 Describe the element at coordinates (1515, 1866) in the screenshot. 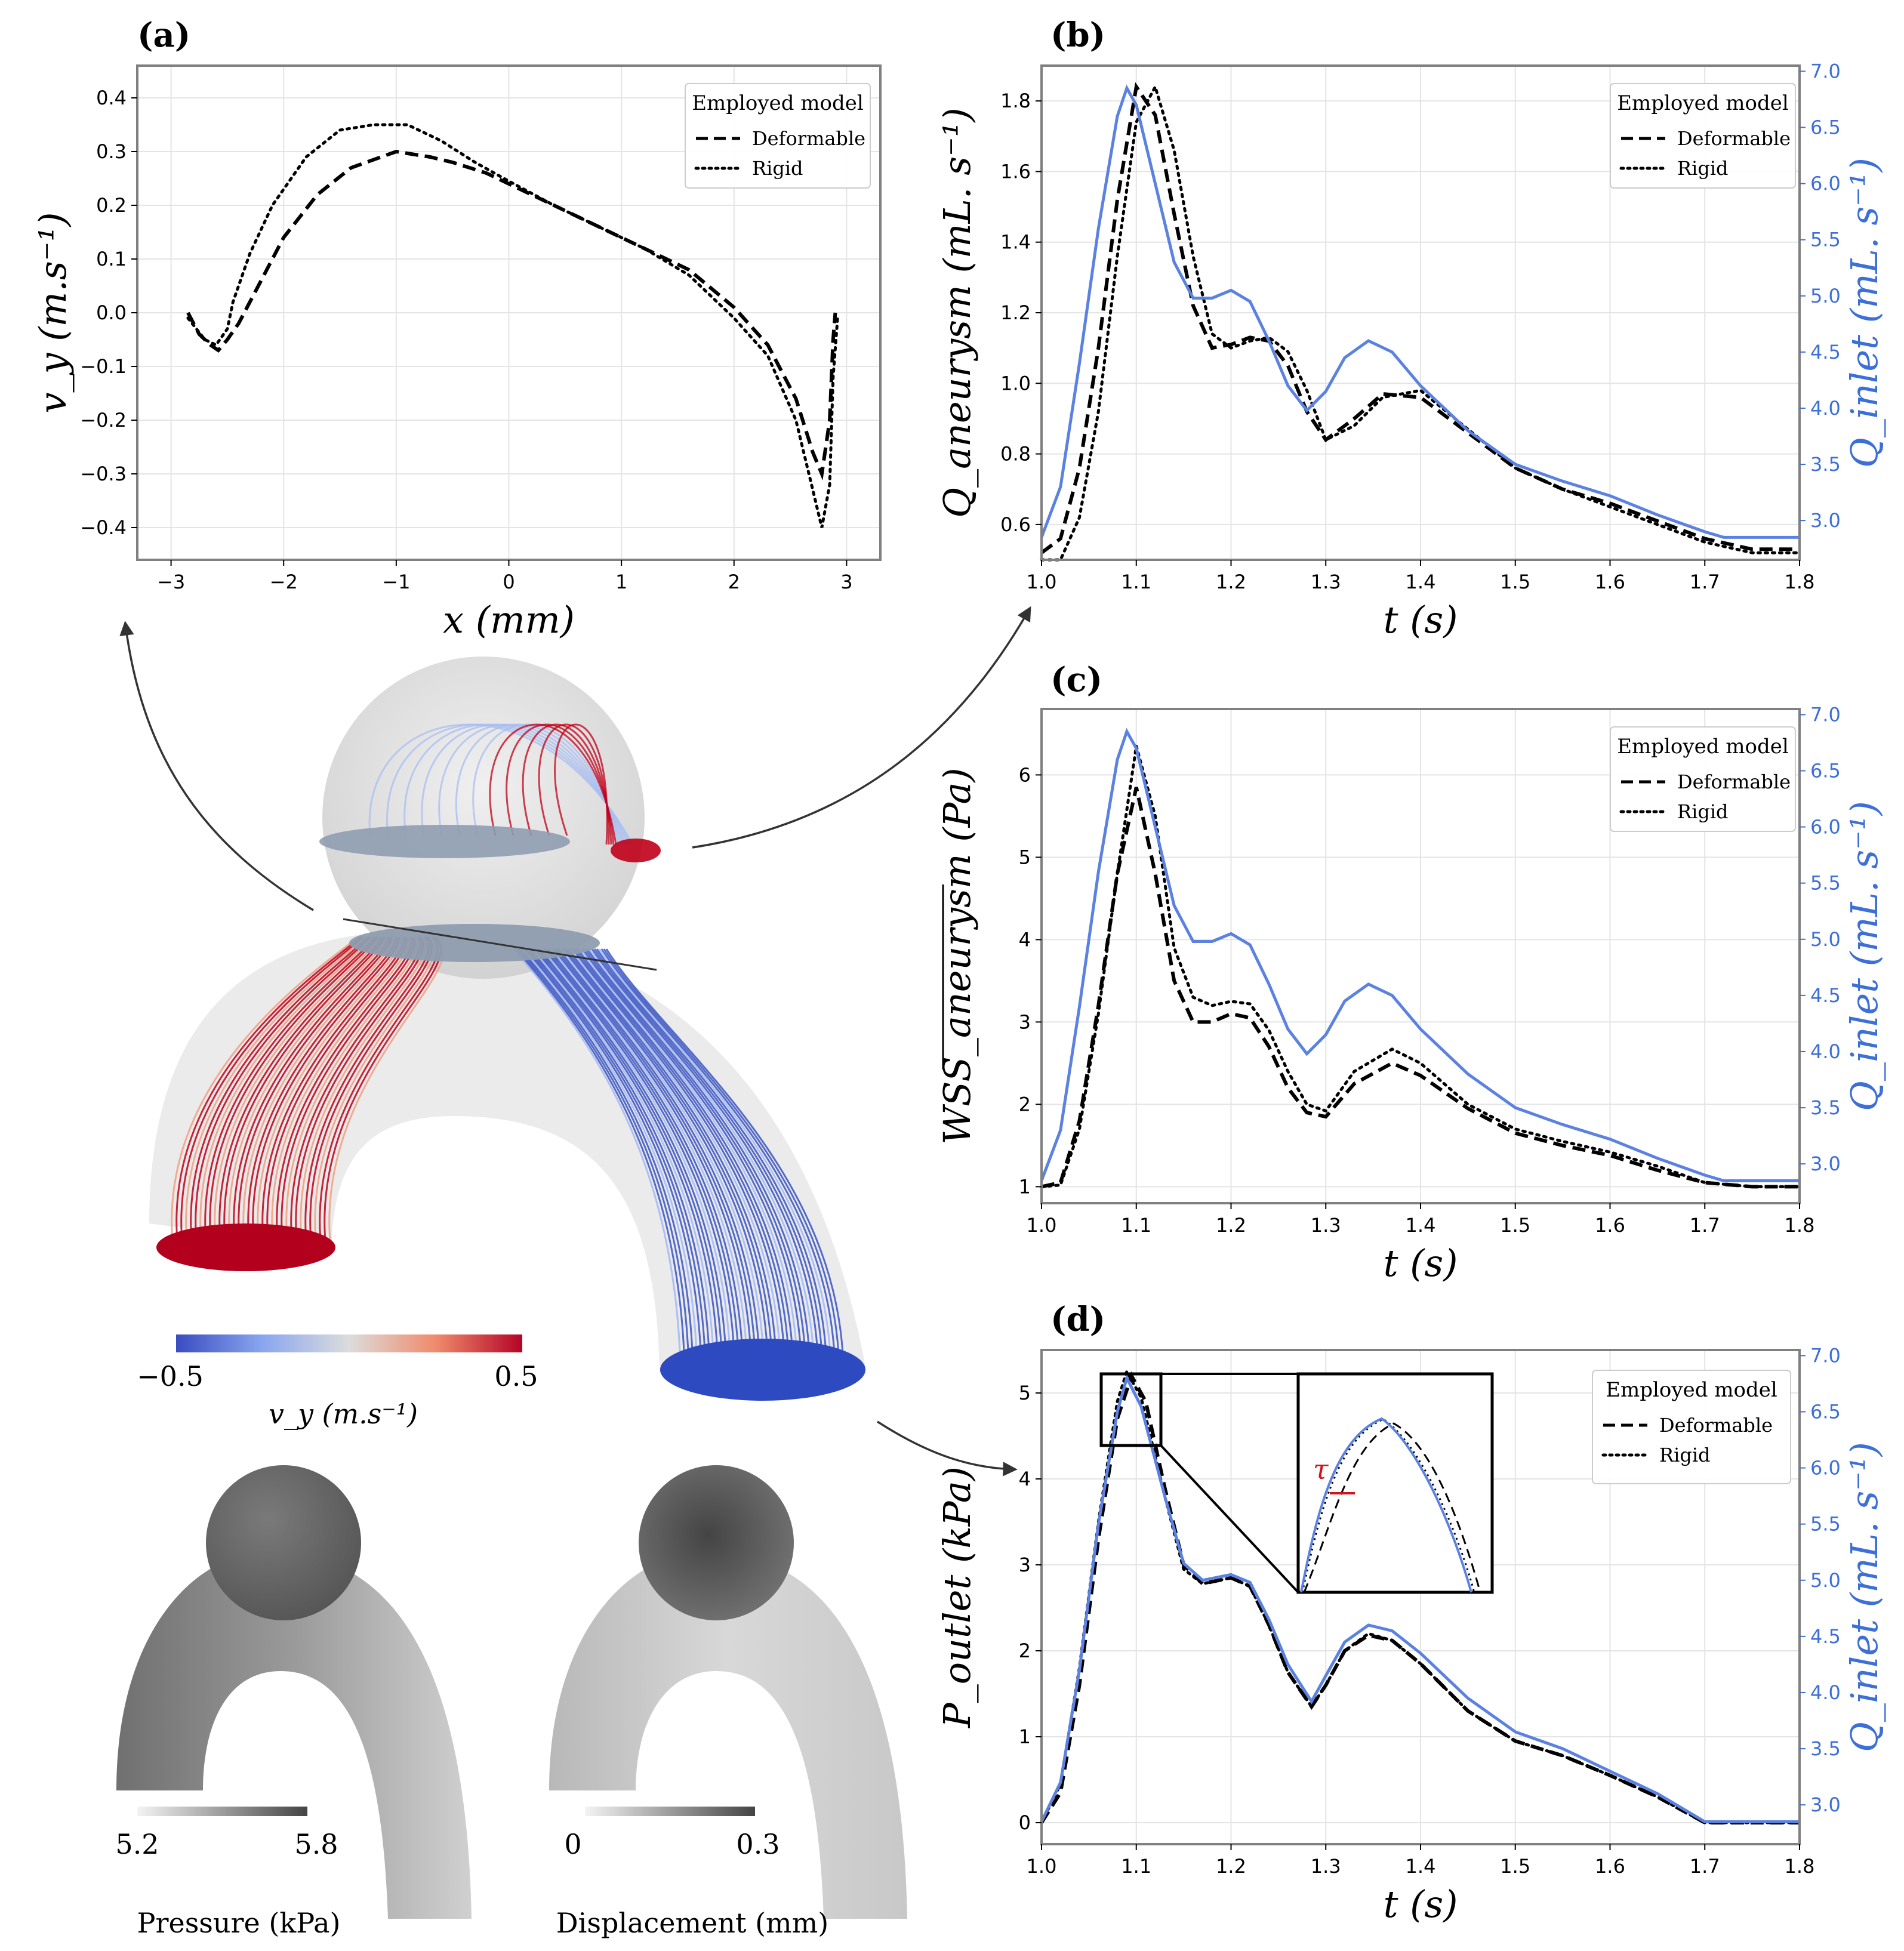

I see `x-tick-label: 1.5` at that location.